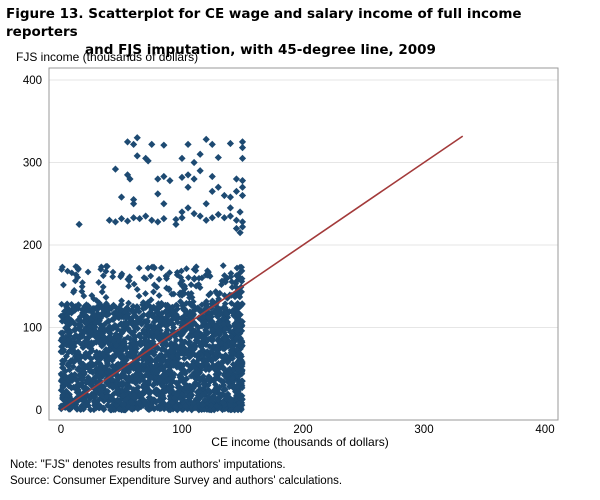 Image resolution: width=600 pixels, height=500 pixels. Describe the element at coordinates (299, 442) in the screenshot. I see `x-axis-label: CE income (thousands of dollars)` at that location.